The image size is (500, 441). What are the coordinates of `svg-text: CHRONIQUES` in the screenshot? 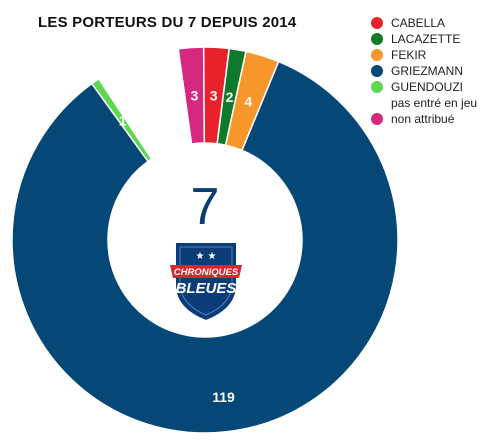 It's located at (206, 272).